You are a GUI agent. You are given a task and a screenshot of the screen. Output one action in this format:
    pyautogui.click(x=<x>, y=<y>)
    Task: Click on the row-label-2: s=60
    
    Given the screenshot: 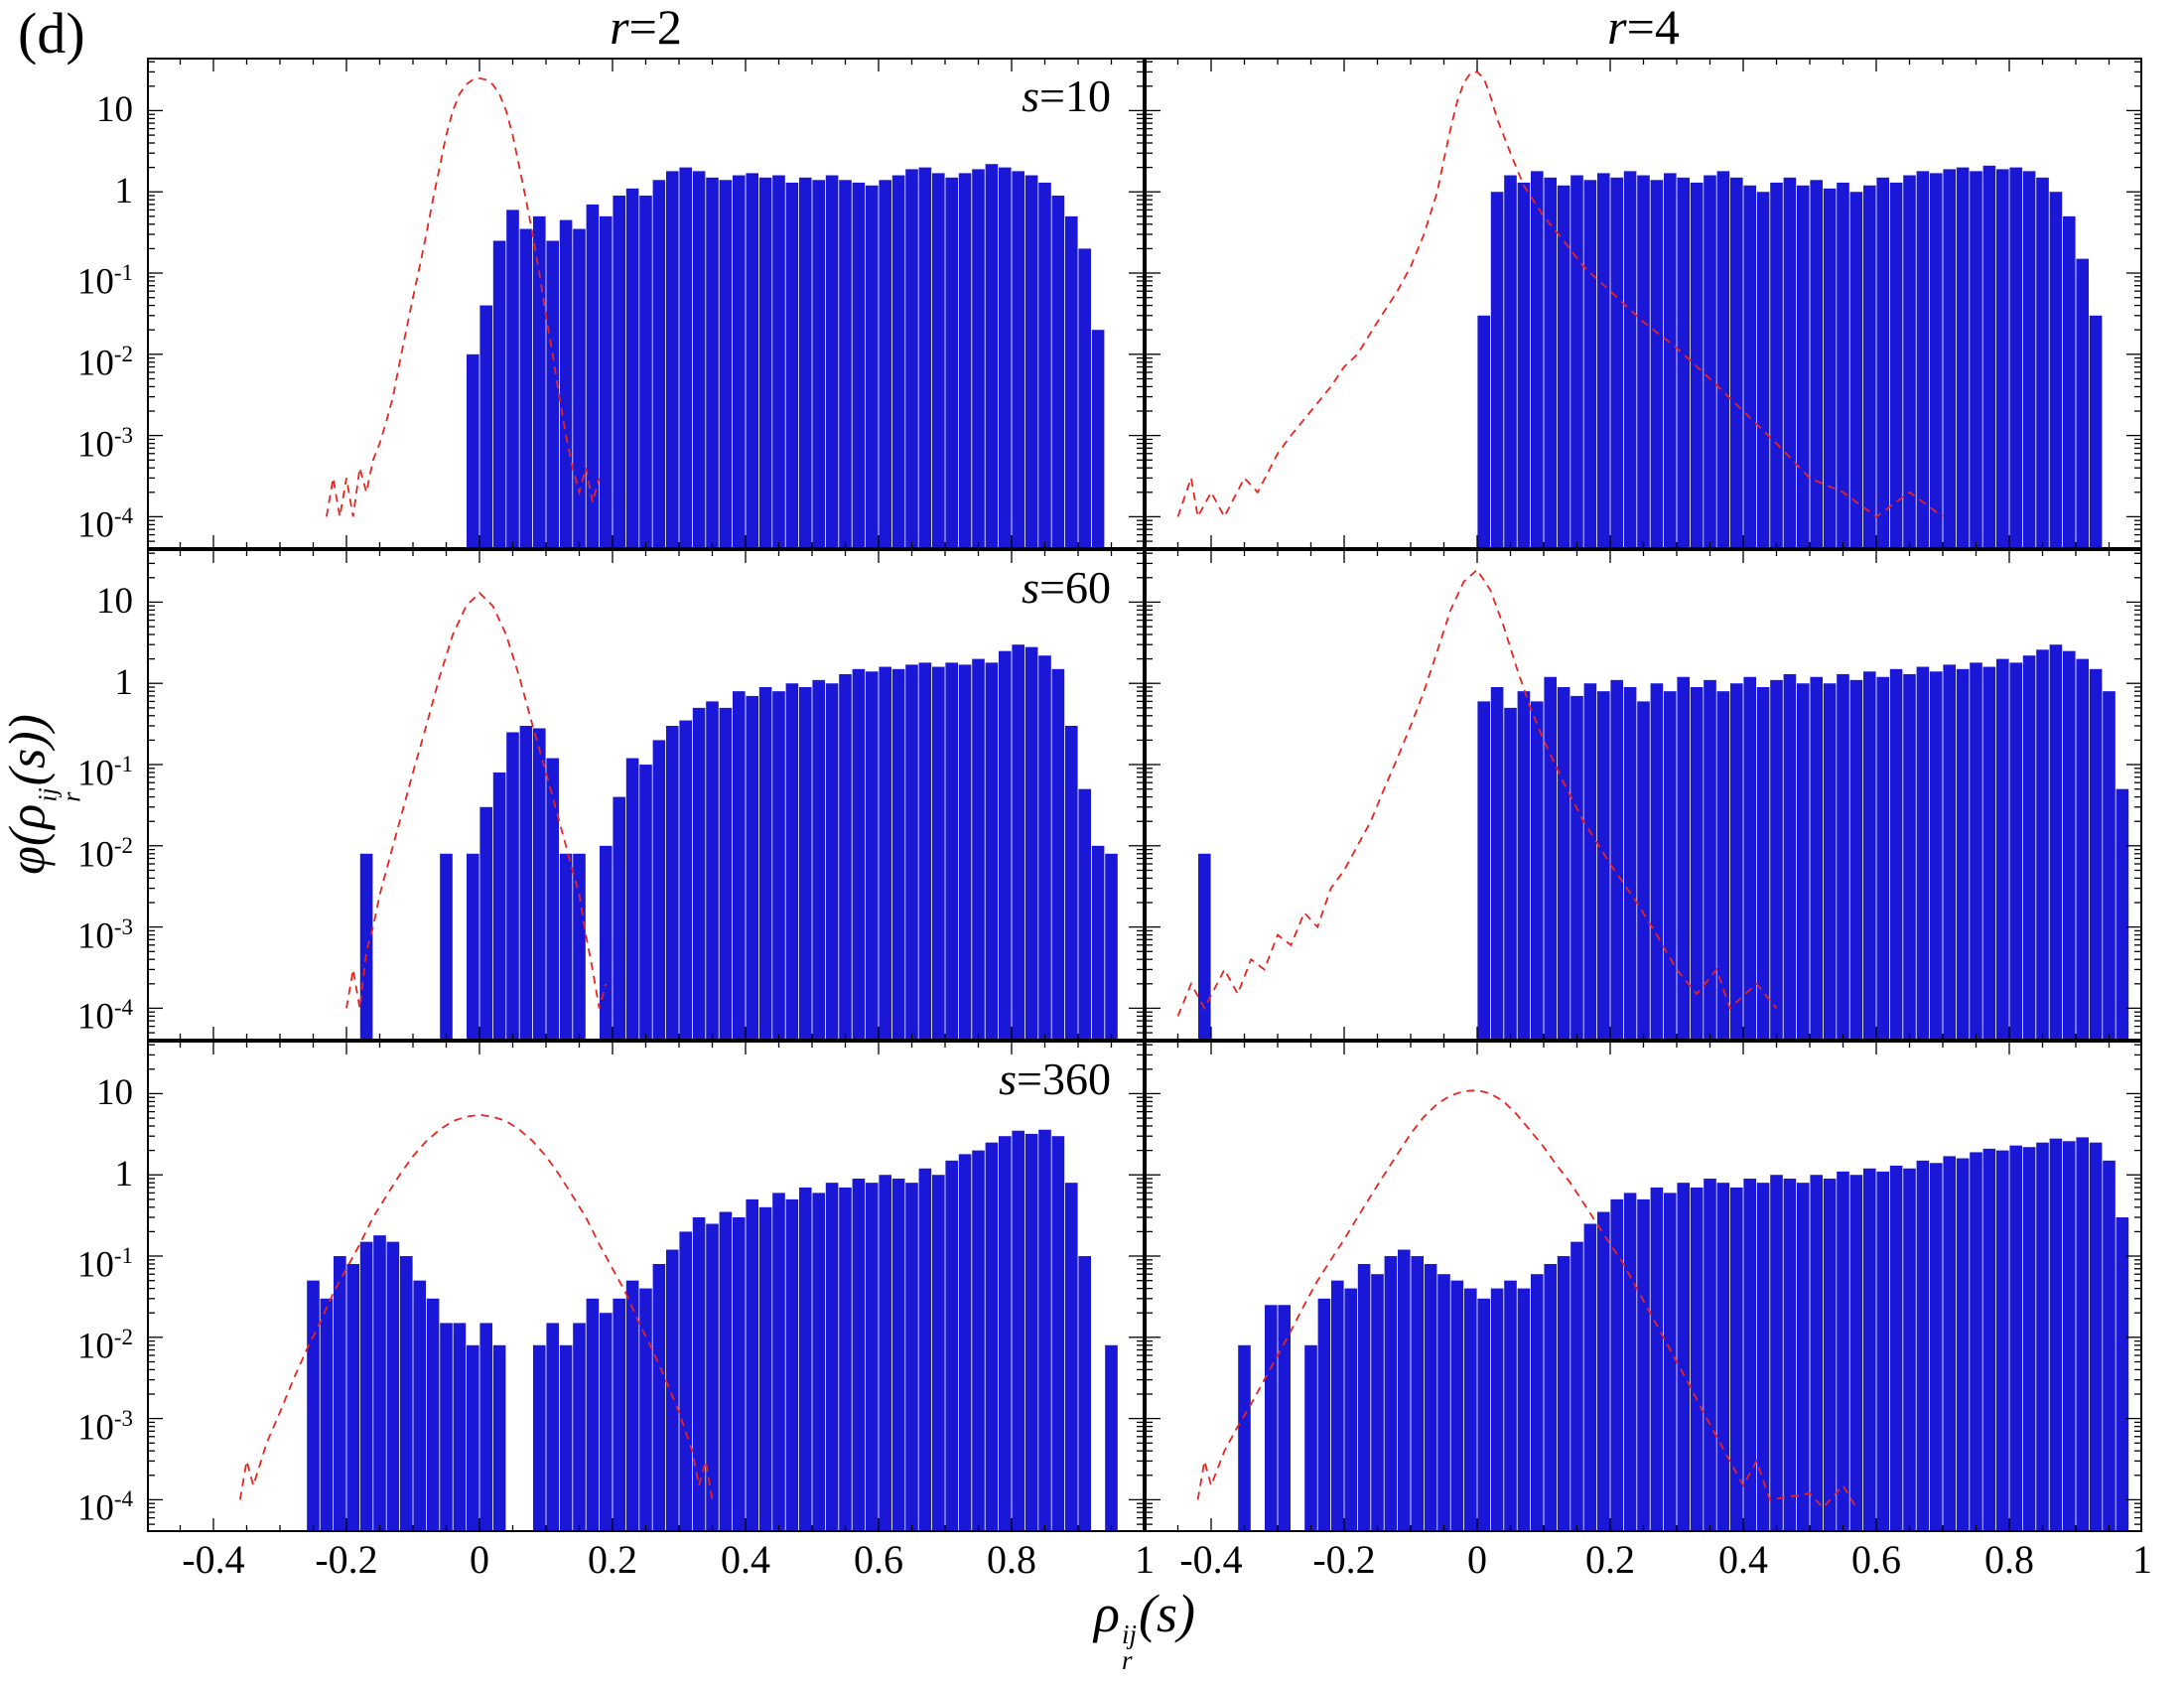 What is the action you would take?
    pyautogui.click(x=1066, y=587)
    